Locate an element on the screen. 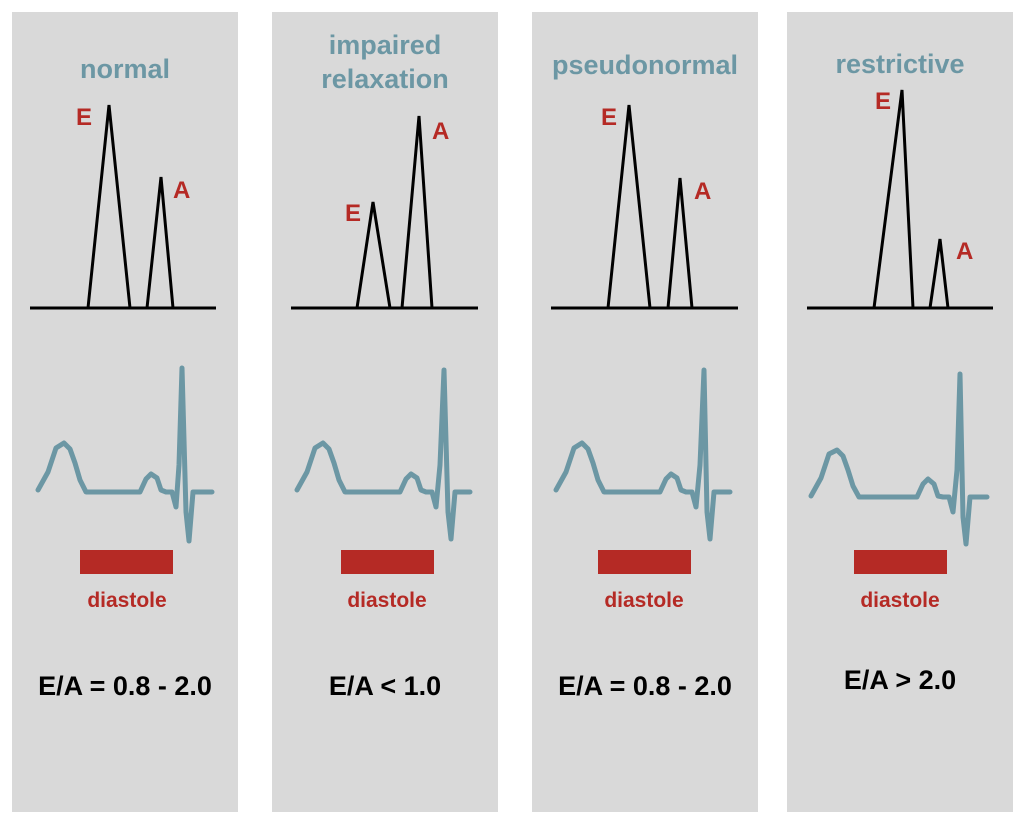 Image resolution: width=1024 pixels, height=823 pixels. panel-title: restrictive is located at coordinates (900, 64).